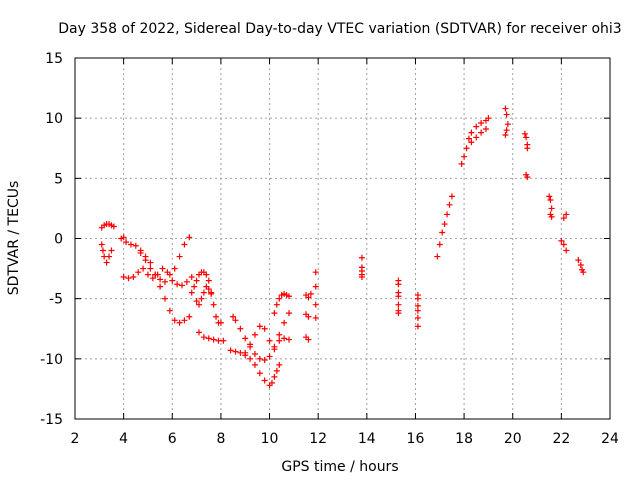 The image size is (640, 480). Describe the element at coordinates (416, 439) in the screenshot. I see `x-tick-label: 16` at that location.